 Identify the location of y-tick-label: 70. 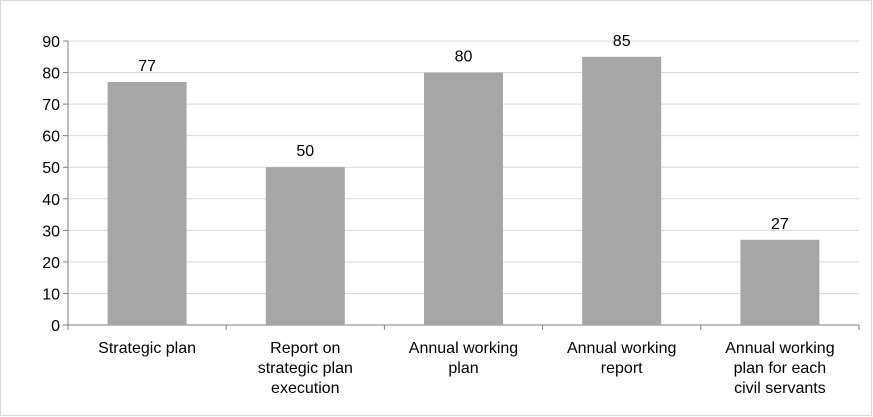
(51, 105).